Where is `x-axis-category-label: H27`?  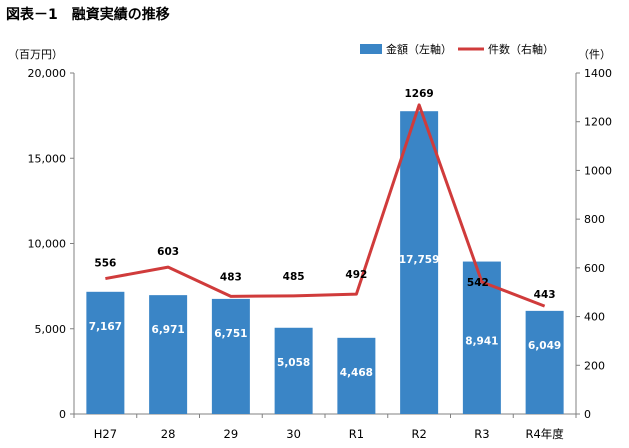
x-axis-category-label: H27 is located at coordinates (105, 434).